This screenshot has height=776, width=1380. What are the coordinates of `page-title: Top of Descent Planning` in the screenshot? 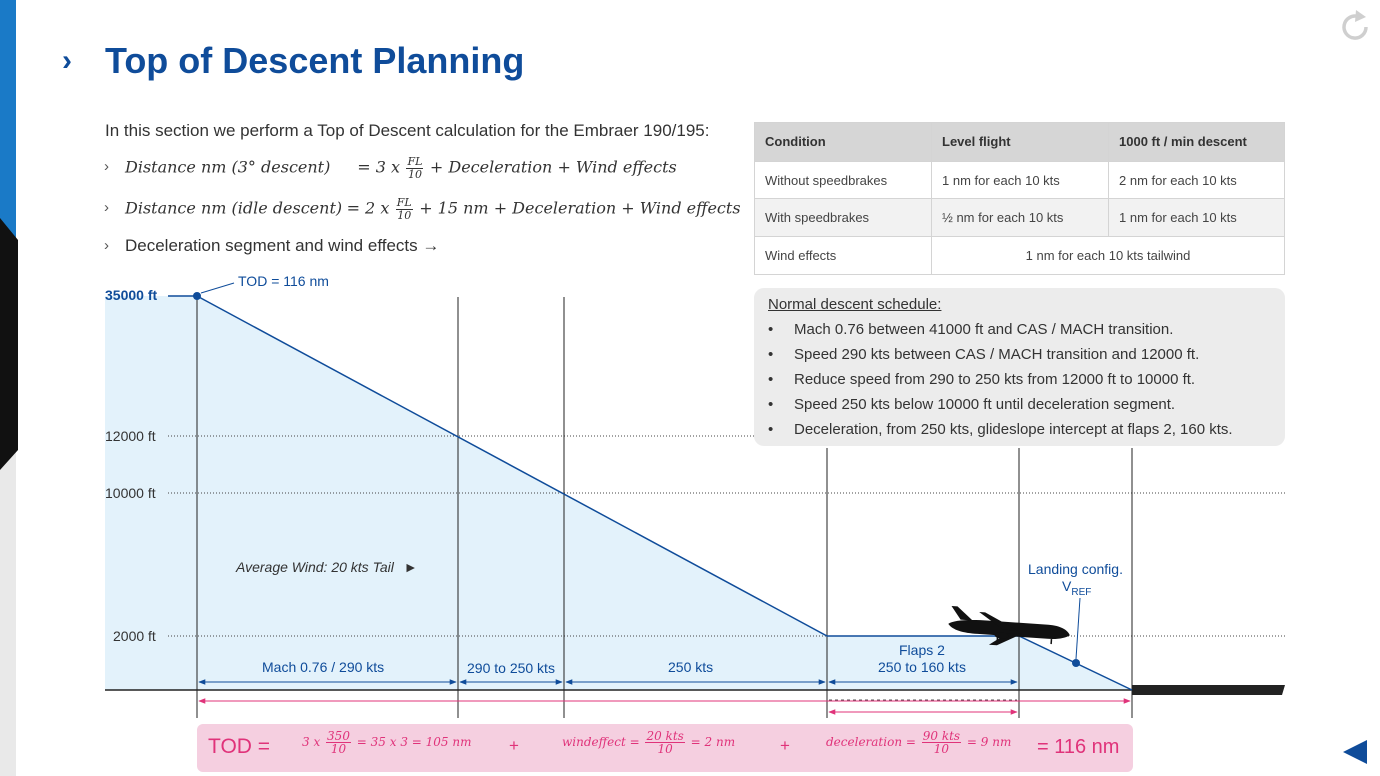 It's located at (315, 60).